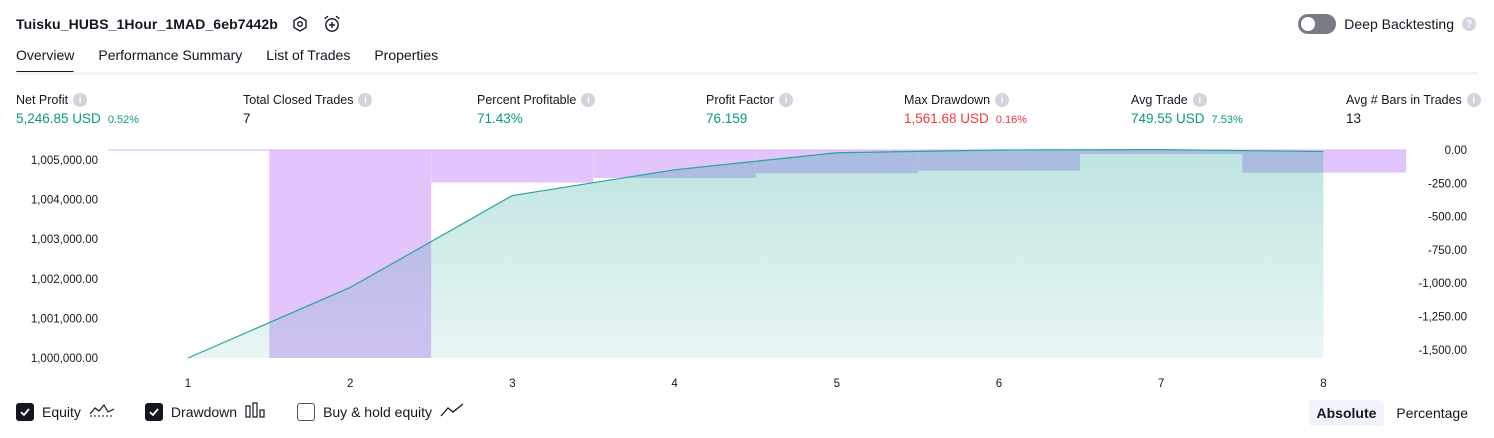 This screenshot has width=1494, height=438. What do you see at coordinates (740, 100) in the screenshot?
I see `metric-label: Profit Factor` at bounding box center [740, 100].